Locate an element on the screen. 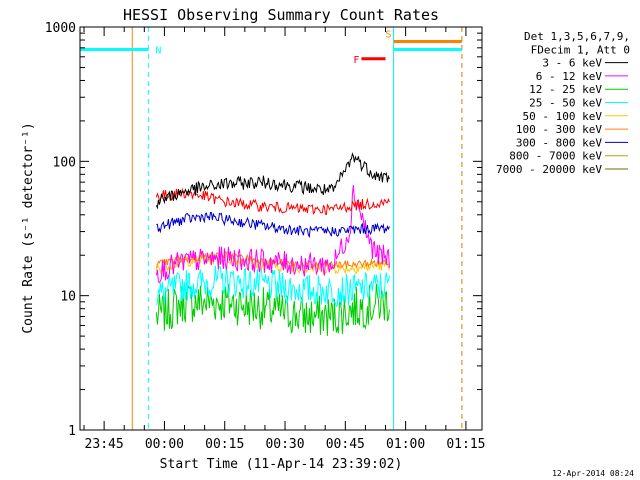 Image resolution: width=640 pixels, height=480 pixels. legend-header: Det 1,3,5,6,7,9, is located at coordinates (577, 36).